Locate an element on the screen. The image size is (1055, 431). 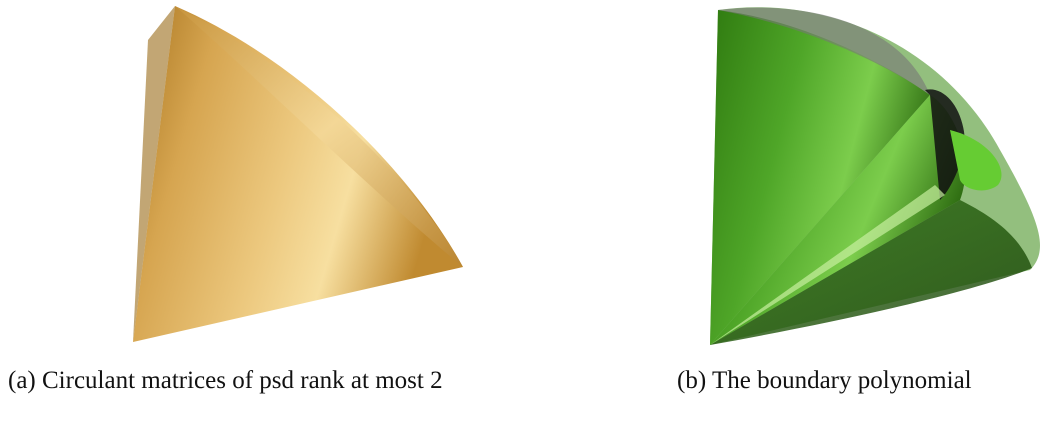
caption: (b) The boundary polynomial is located at coordinates (824, 380).